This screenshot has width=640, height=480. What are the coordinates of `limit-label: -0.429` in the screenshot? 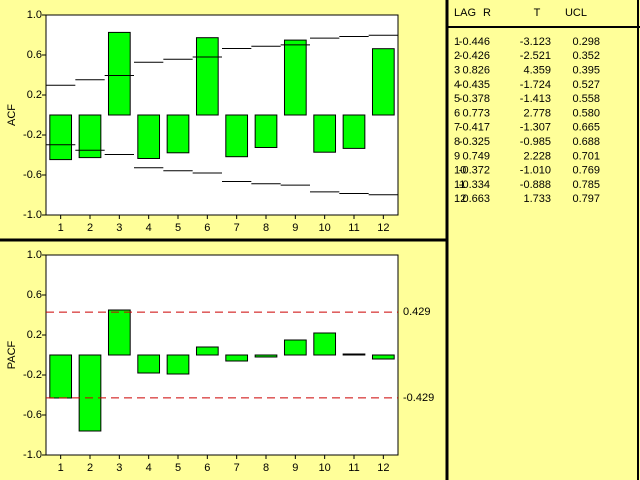 It's located at (418, 398).